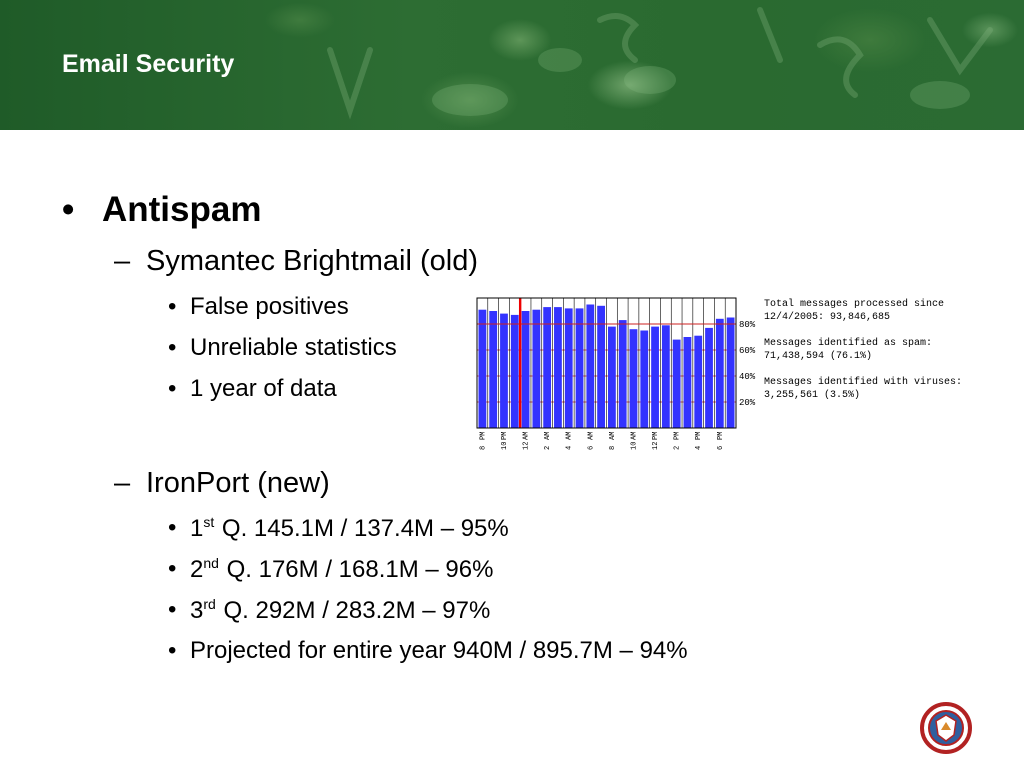 The height and width of the screenshot is (768, 1024). What do you see at coordinates (747, 377) in the screenshot?
I see `y-tick-label: 40%` at bounding box center [747, 377].